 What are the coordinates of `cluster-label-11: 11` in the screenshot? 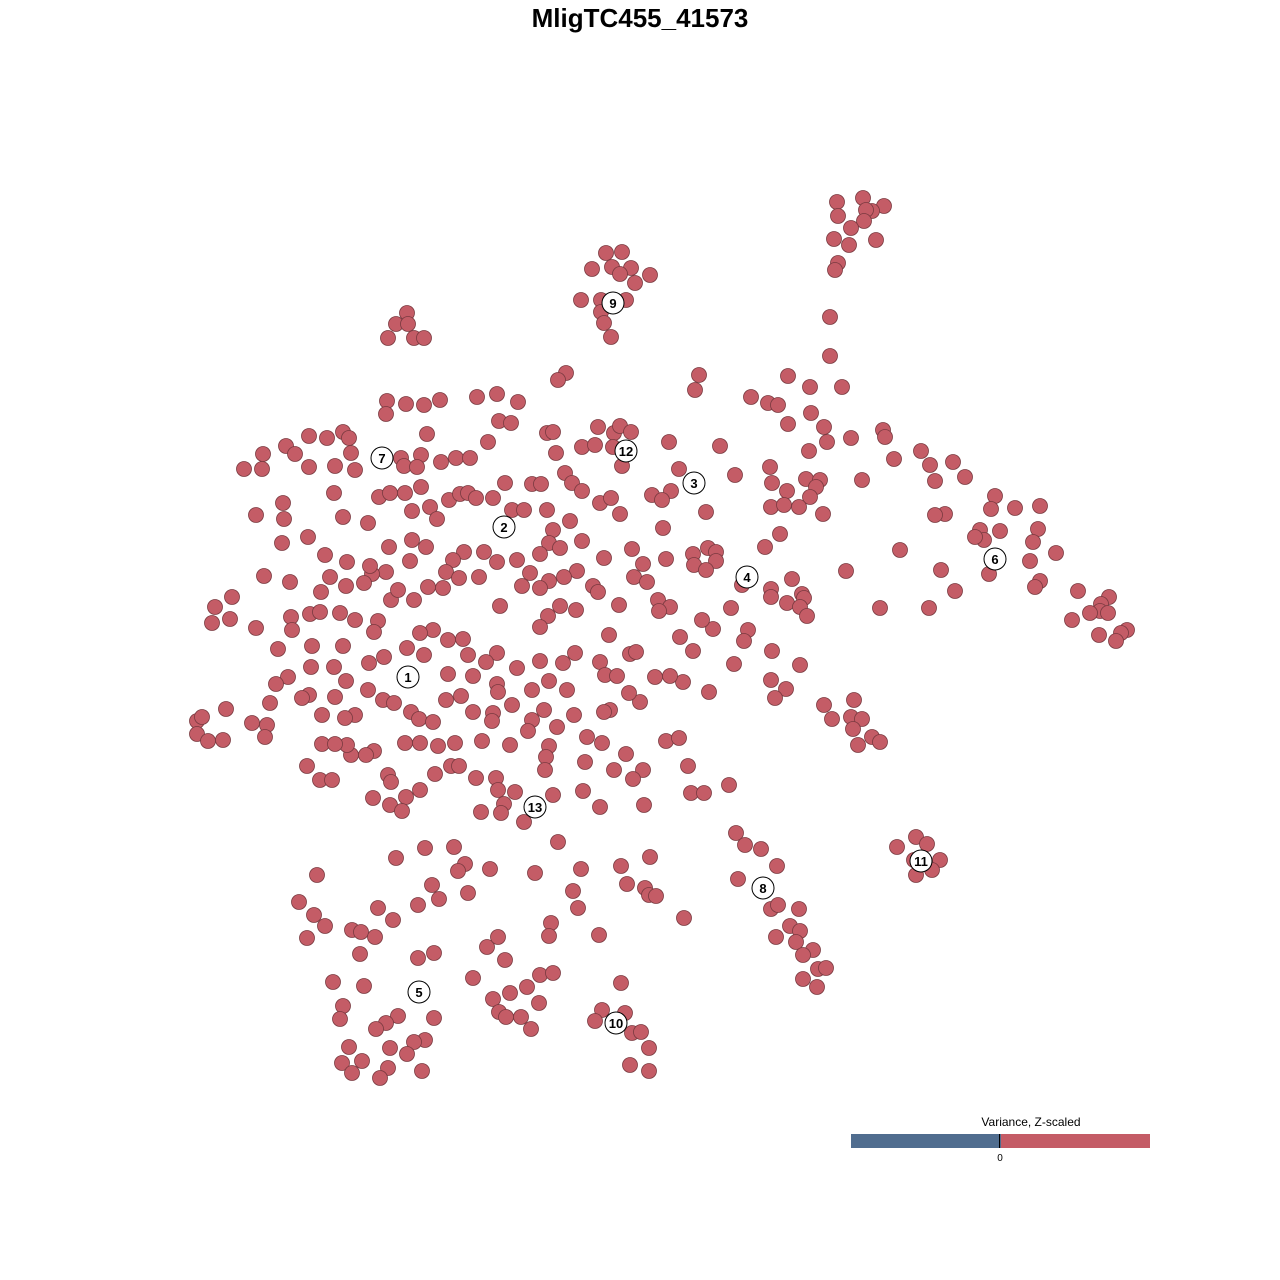 It's located at (921, 861).